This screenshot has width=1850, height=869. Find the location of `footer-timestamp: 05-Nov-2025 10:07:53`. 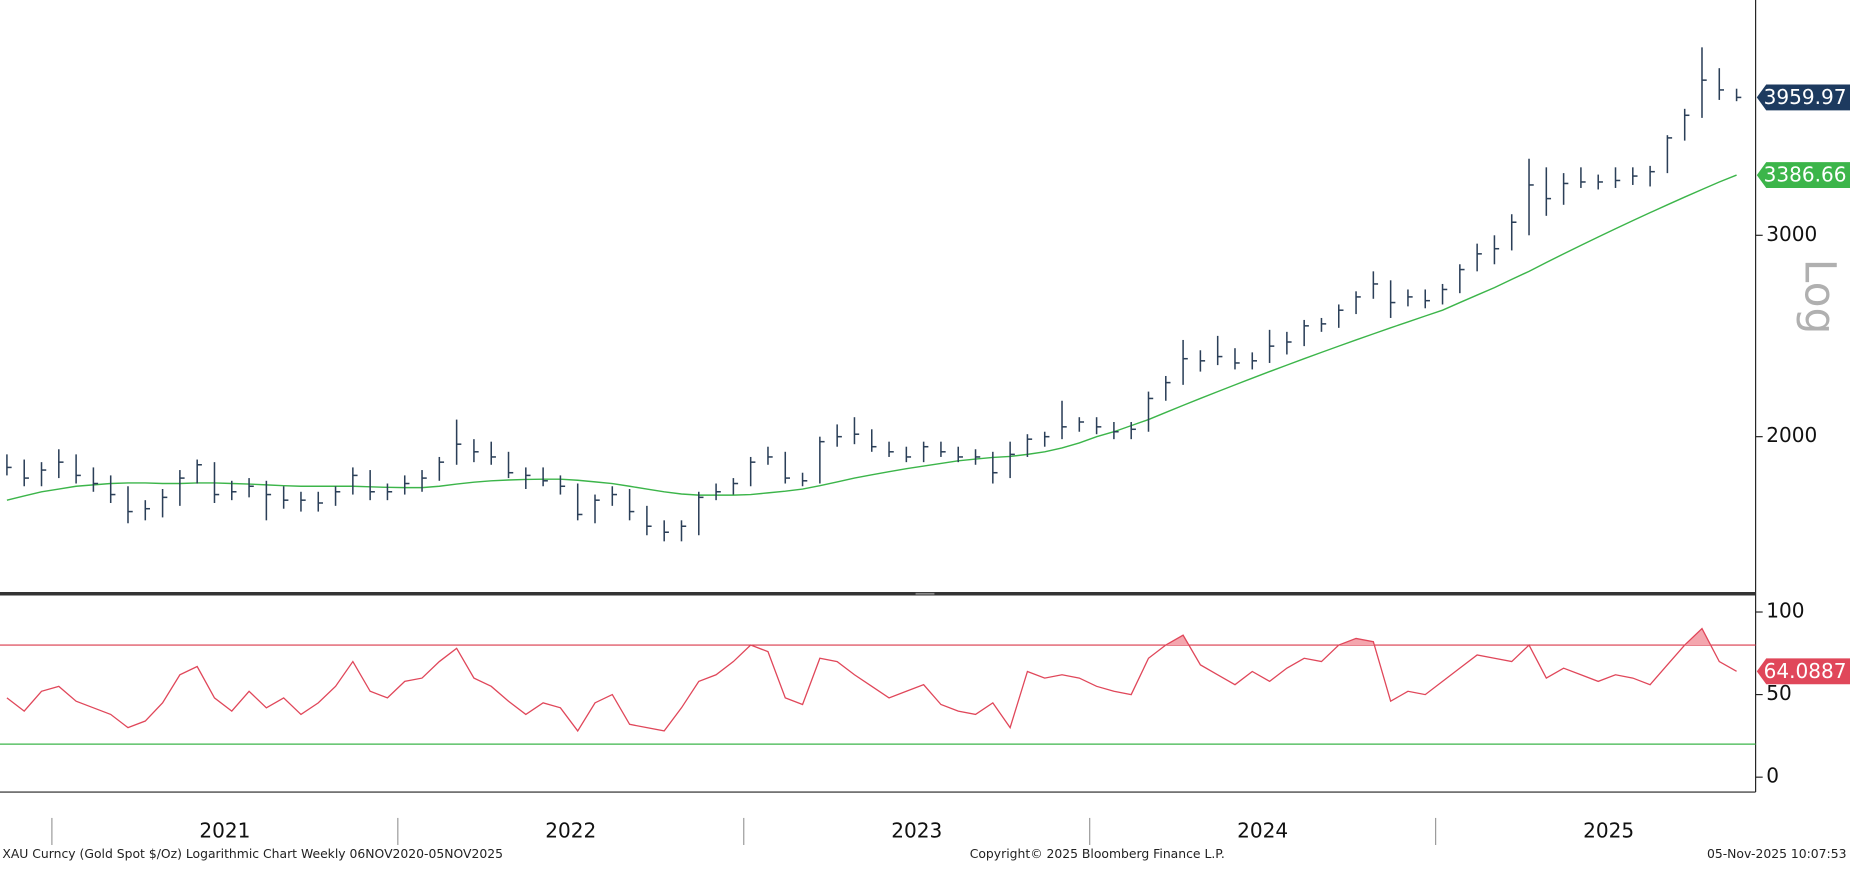

footer-timestamp: 05-Nov-2025 10:07:53 is located at coordinates (1777, 854).